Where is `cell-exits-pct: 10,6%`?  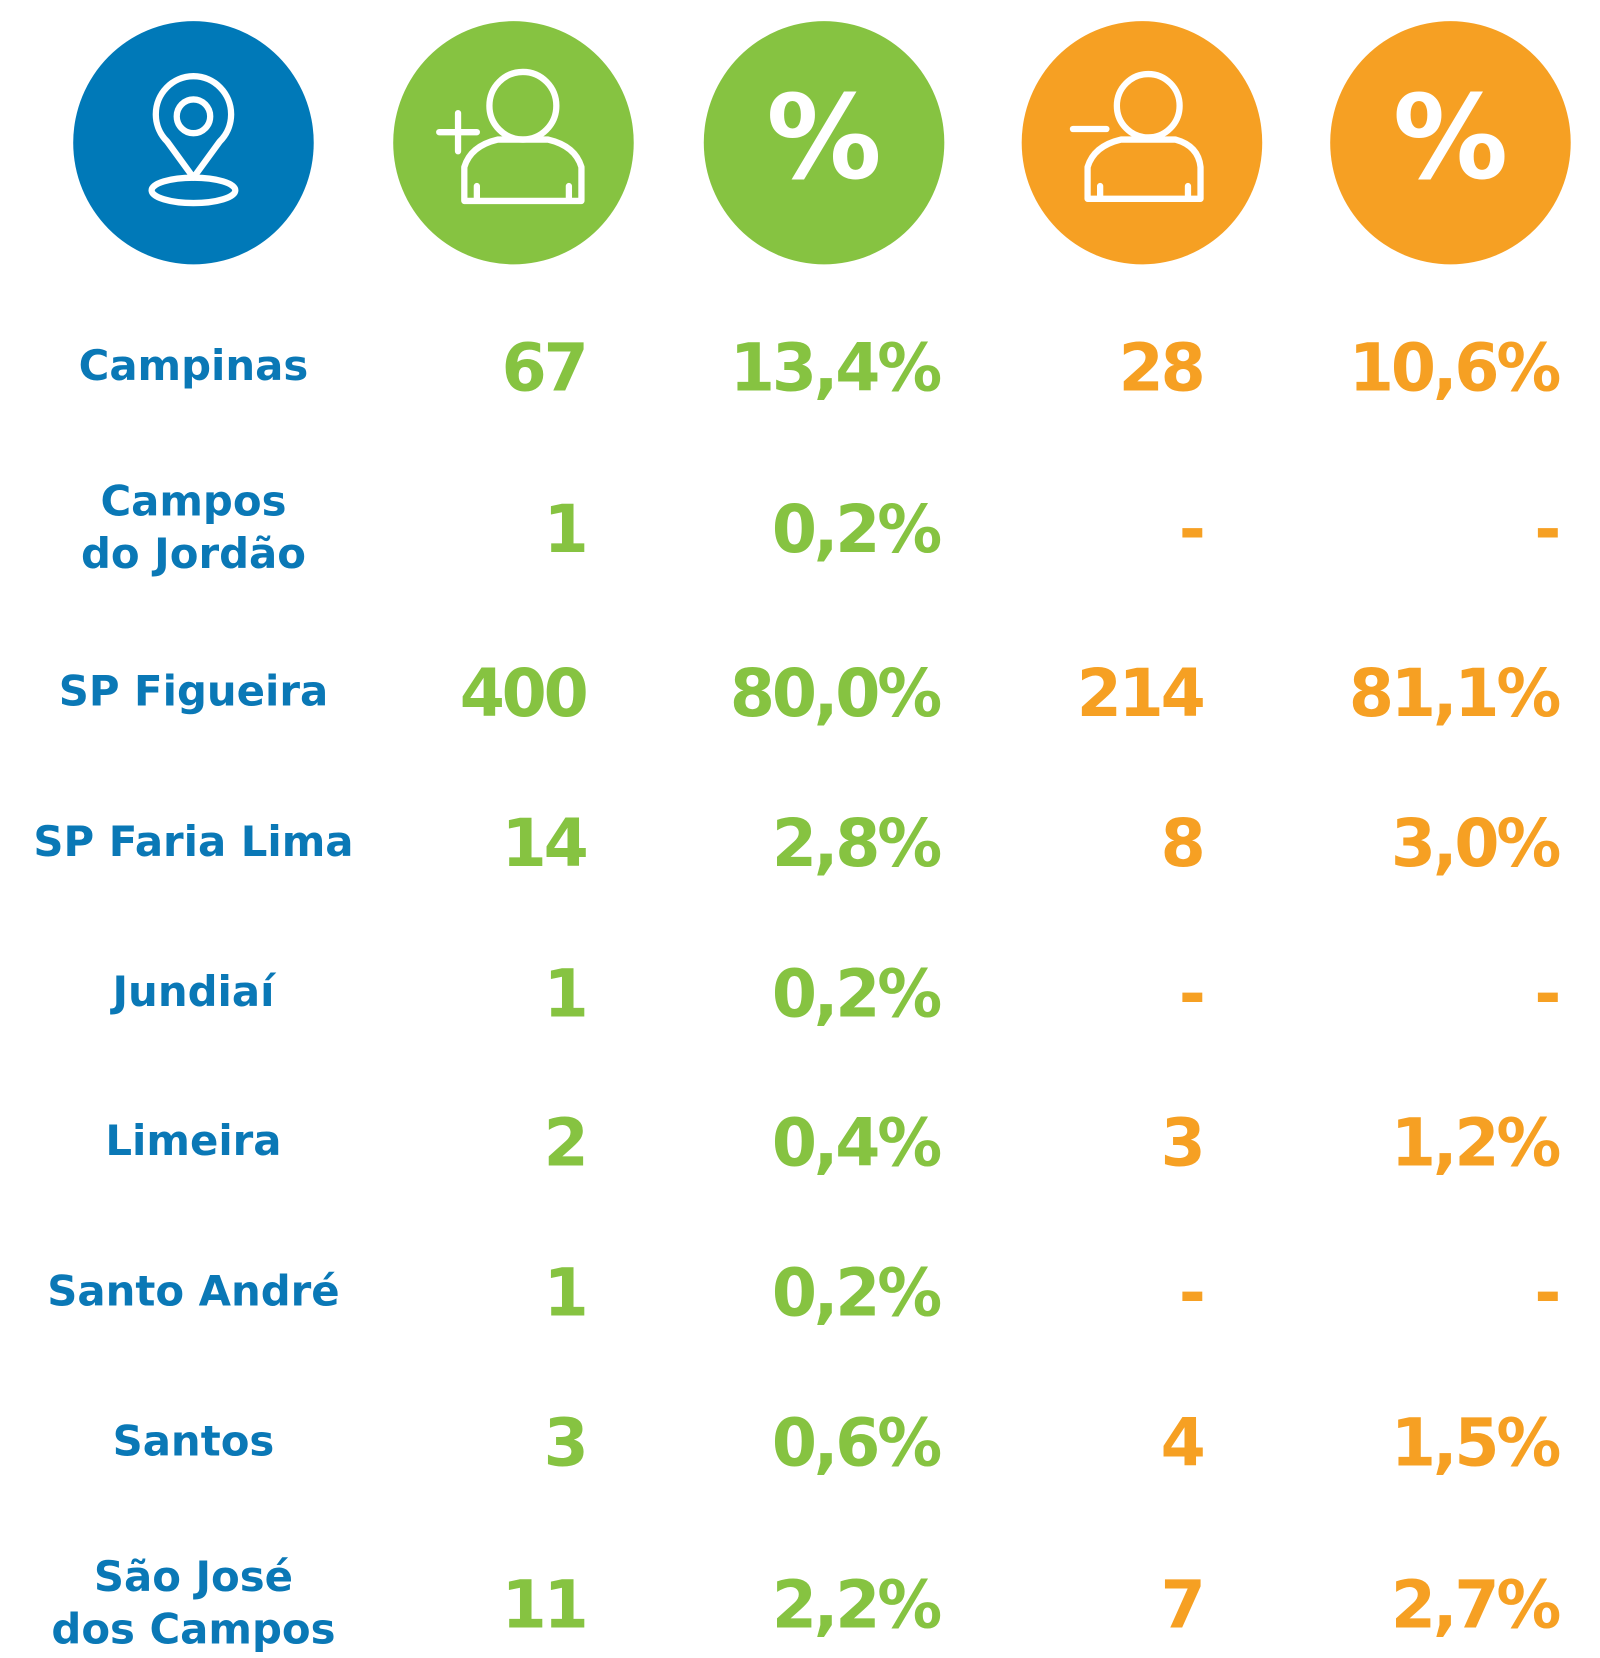
cell-exits-pct: 10,6% is located at coordinates (1454, 368).